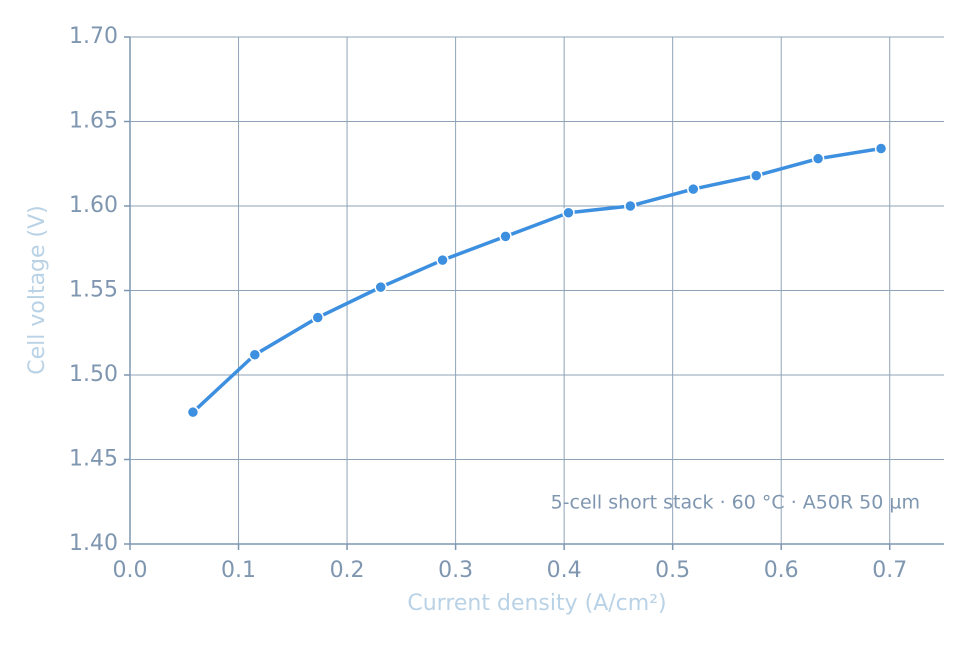  What do you see at coordinates (93, 205) in the screenshot?
I see `y-tick-label: 1.60` at bounding box center [93, 205].